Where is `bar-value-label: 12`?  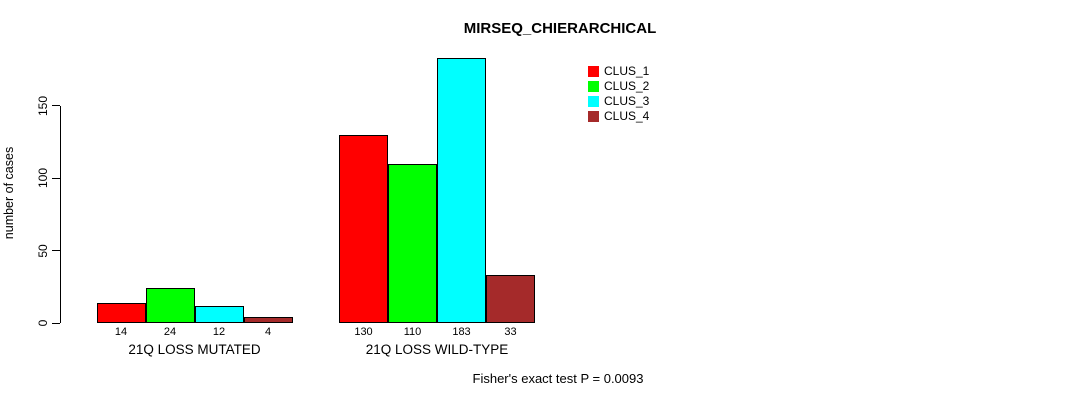
bar-value-label: 12 is located at coordinates (219, 332).